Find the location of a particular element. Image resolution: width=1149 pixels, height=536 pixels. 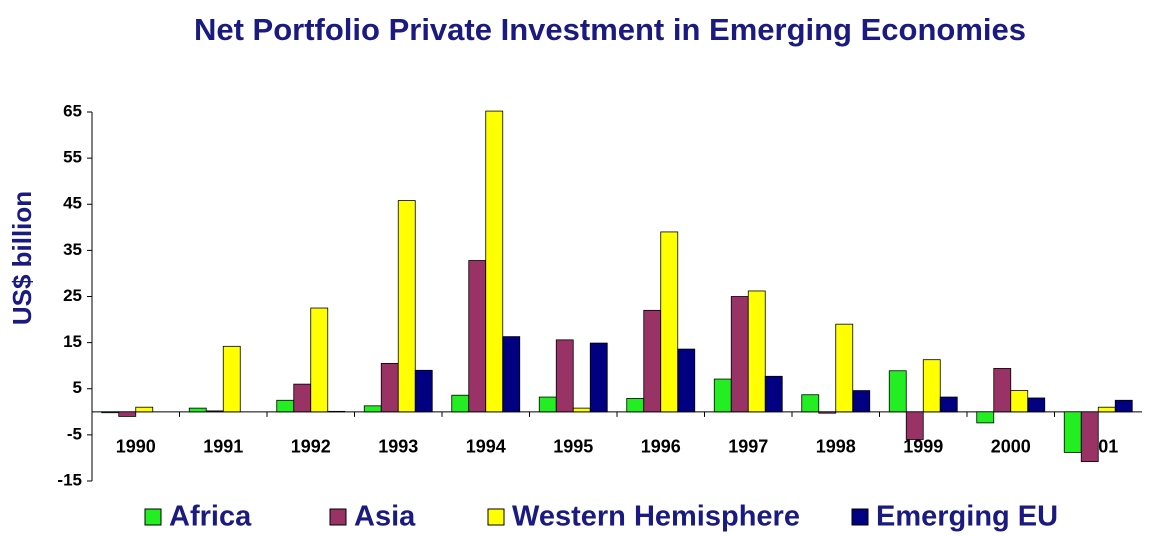

x-tick-label: 1997 is located at coordinates (748, 447).